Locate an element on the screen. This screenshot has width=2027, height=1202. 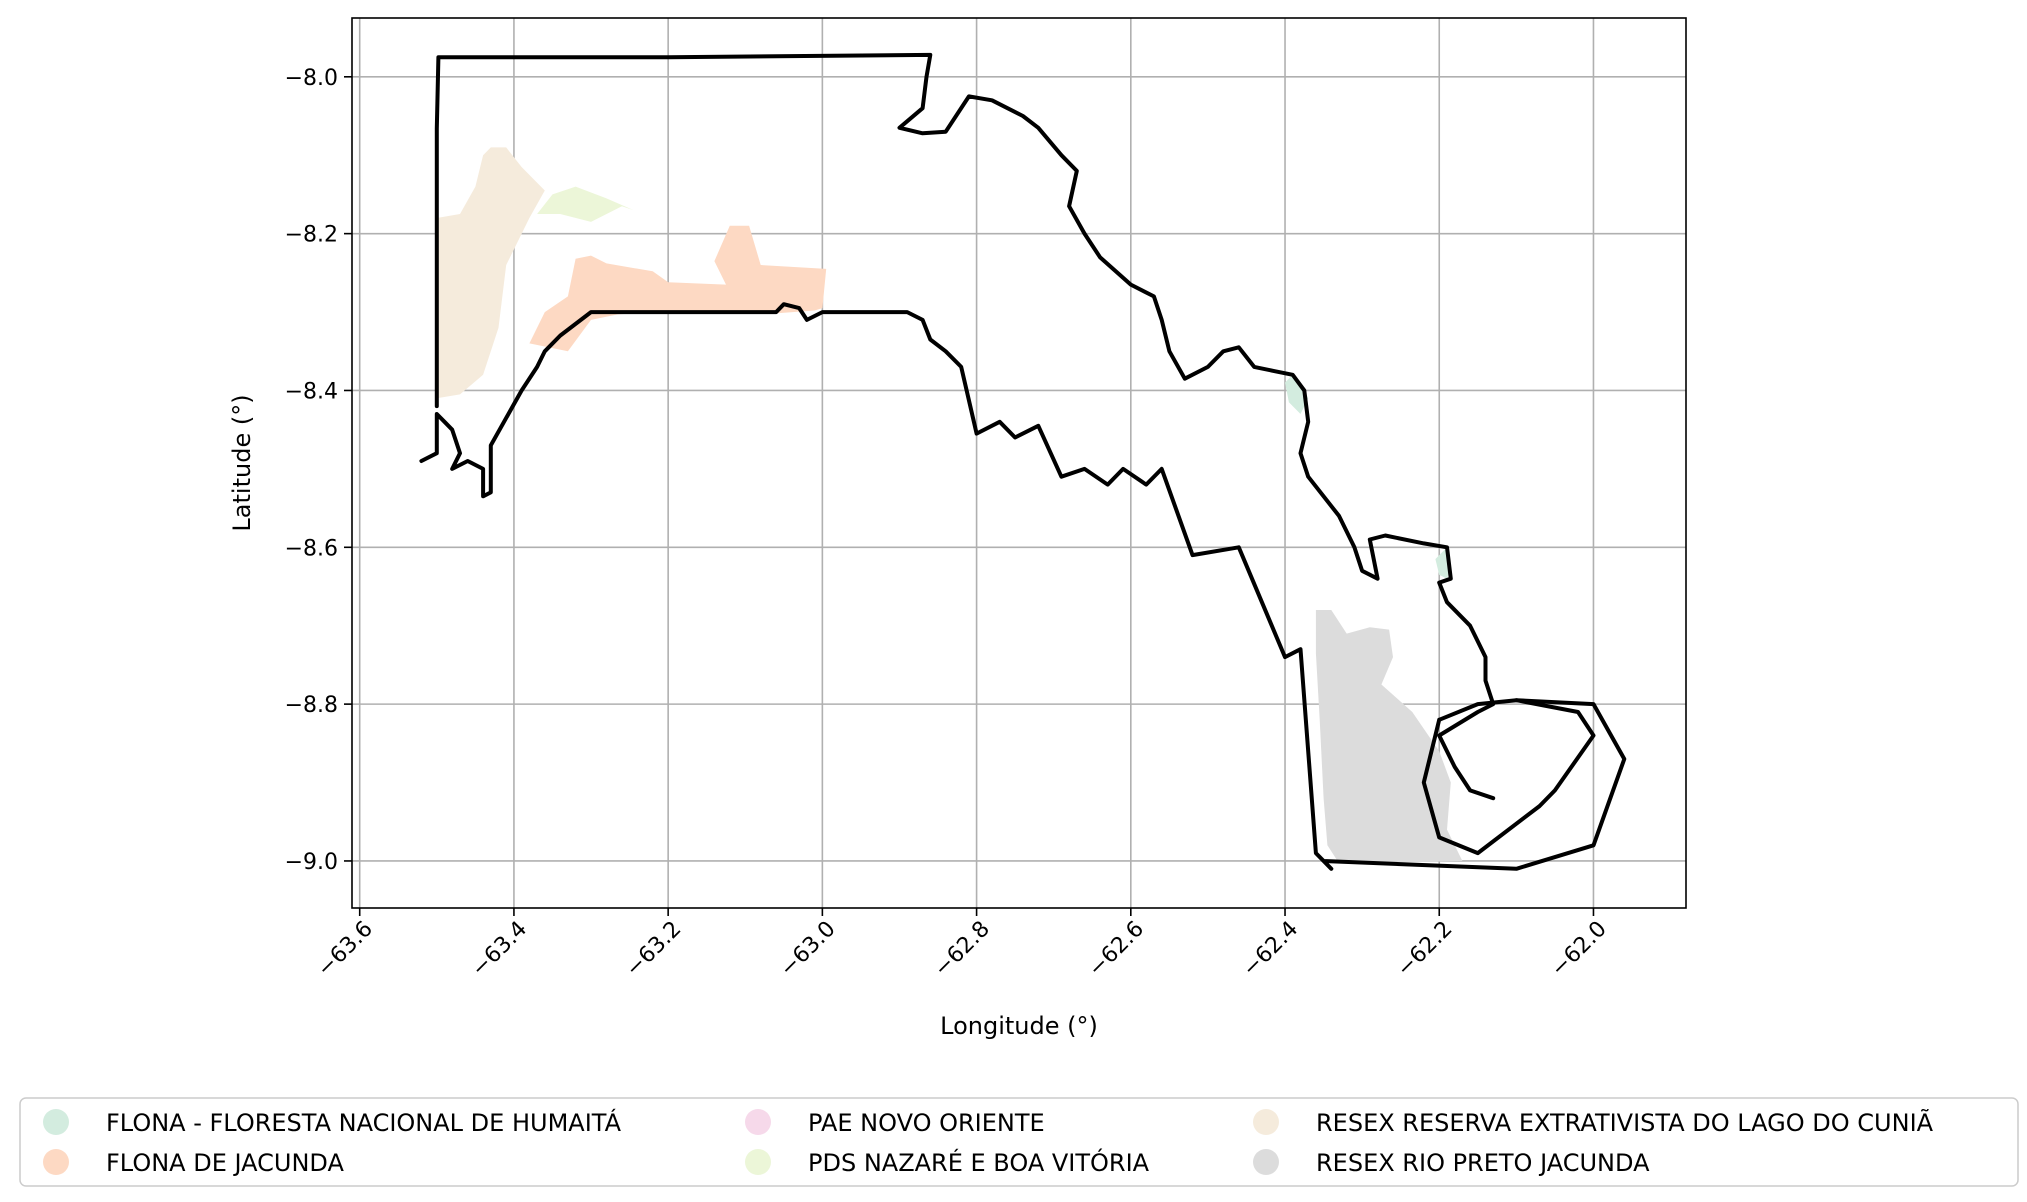
legend-label: PAE NOVO ORIENTE is located at coordinates (926, 1123).